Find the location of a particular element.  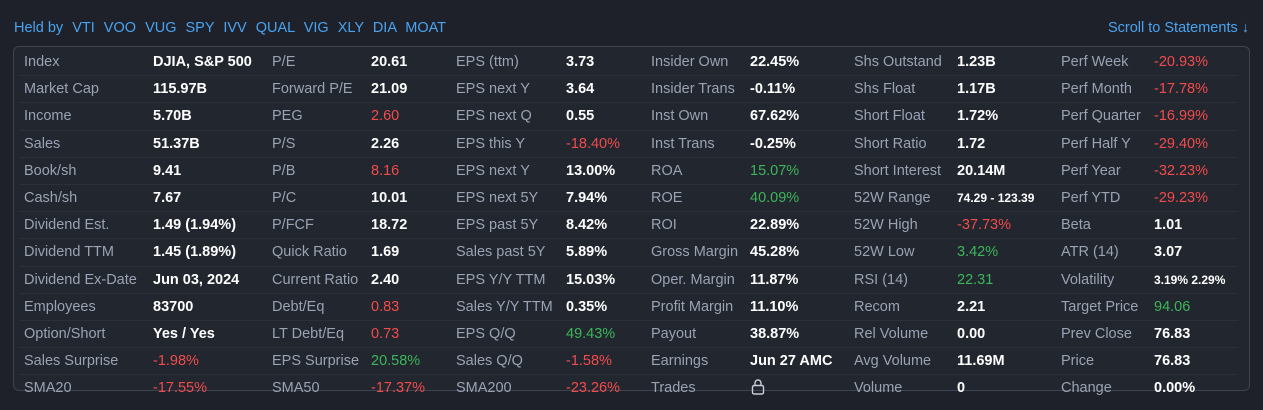

lock-icon is located at coordinates (758, 388).